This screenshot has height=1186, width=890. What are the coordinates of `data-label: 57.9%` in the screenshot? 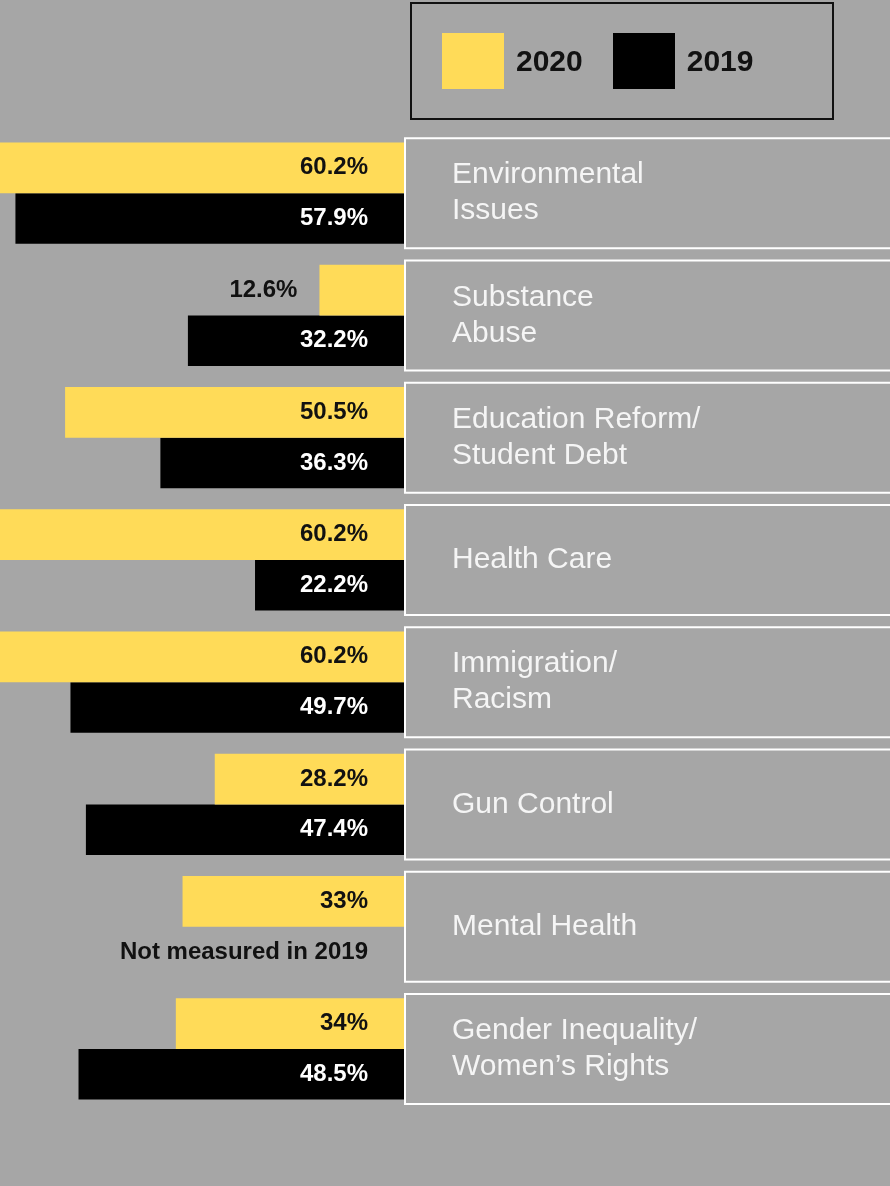 It's located at (333, 217).